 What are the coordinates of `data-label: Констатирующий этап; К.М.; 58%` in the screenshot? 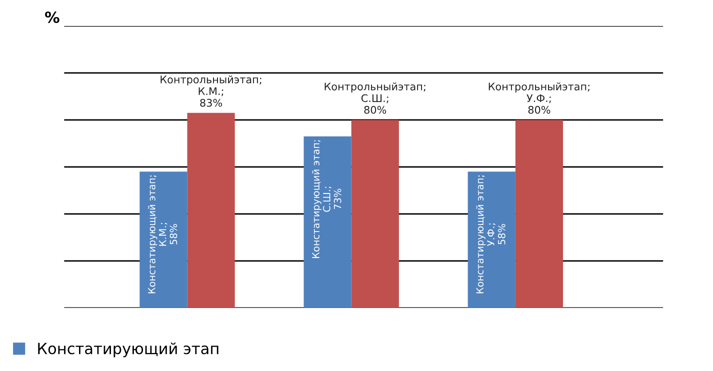 It's located at (163, 235).